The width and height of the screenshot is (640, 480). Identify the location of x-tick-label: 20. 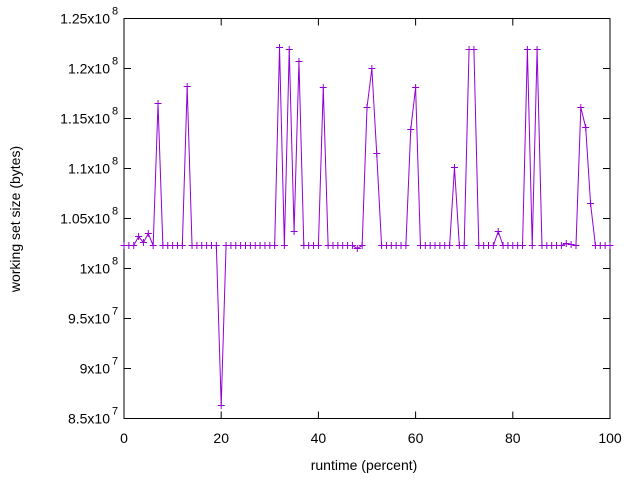
(221, 438).